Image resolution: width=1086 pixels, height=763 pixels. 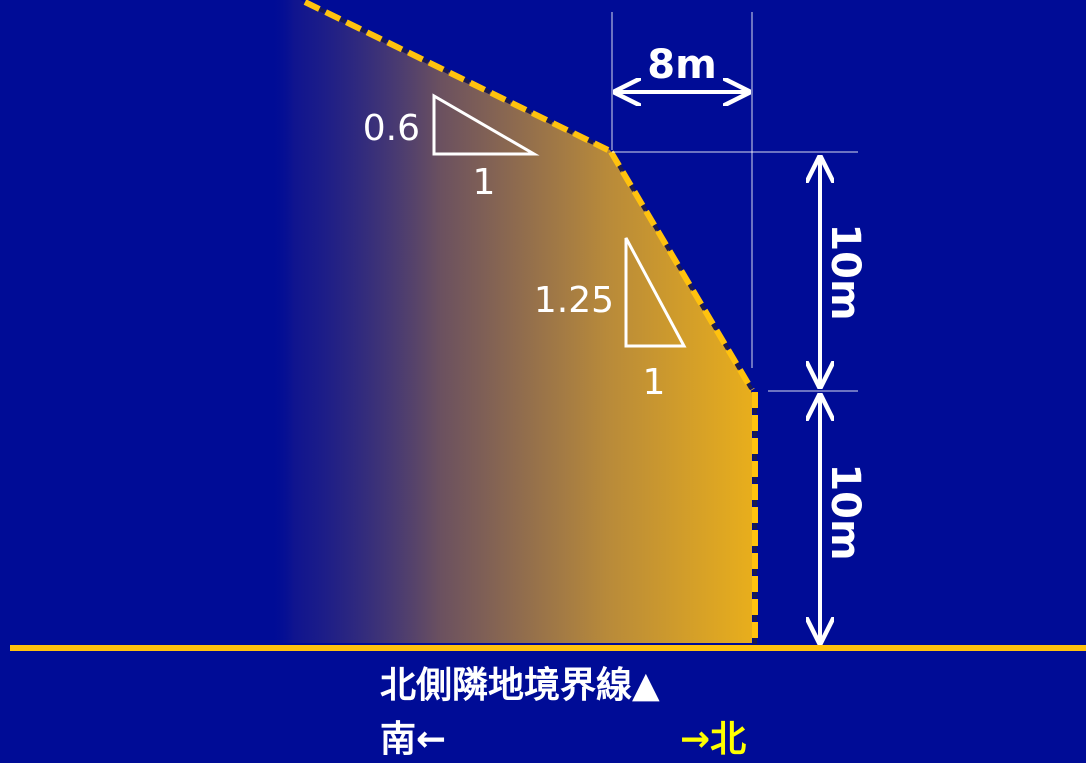 What do you see at coordinates (484, 182) in the screenshot?
I see `slope-upper-run-label: 1` at bounding box center [484, 182].